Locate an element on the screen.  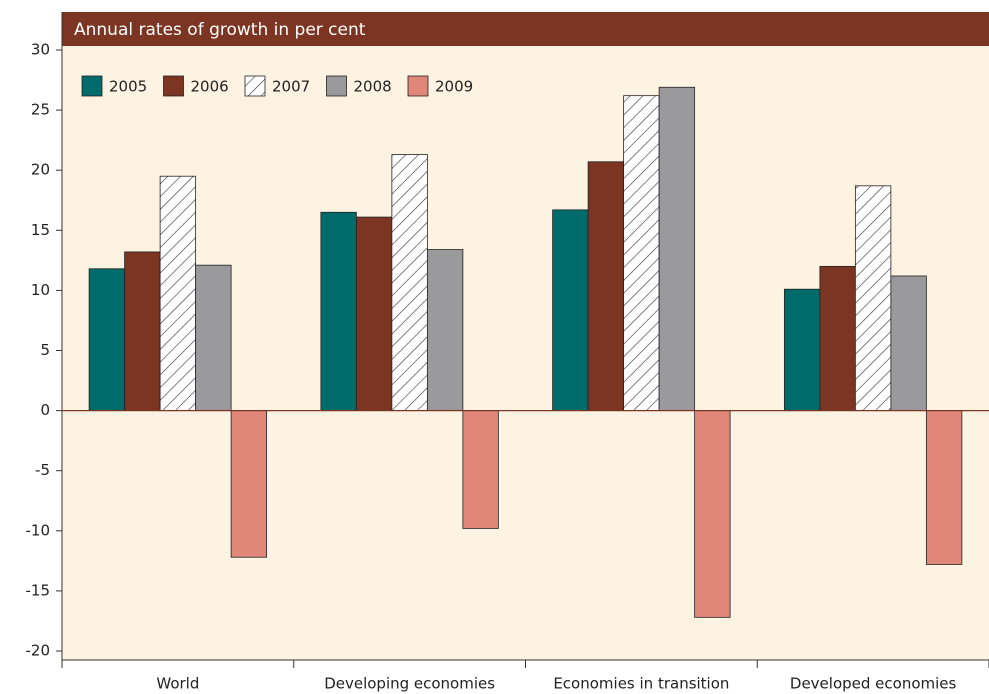
legend-label: 2005 is located at coordinates (128, 87).